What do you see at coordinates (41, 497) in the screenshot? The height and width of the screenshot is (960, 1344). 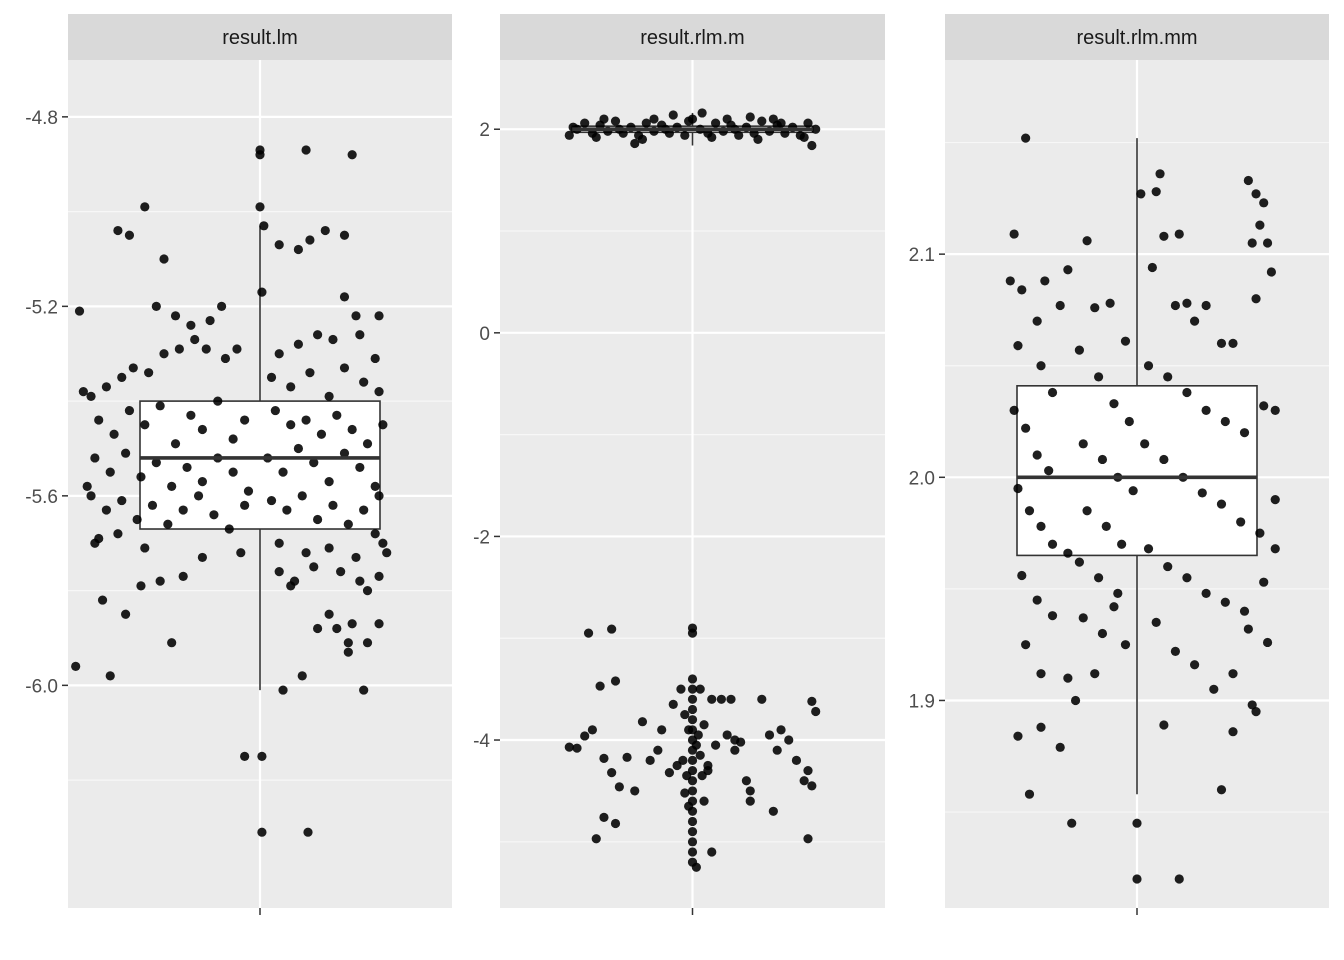 I see `y-tick-label: -5.6` at bounding box center [41, 497].